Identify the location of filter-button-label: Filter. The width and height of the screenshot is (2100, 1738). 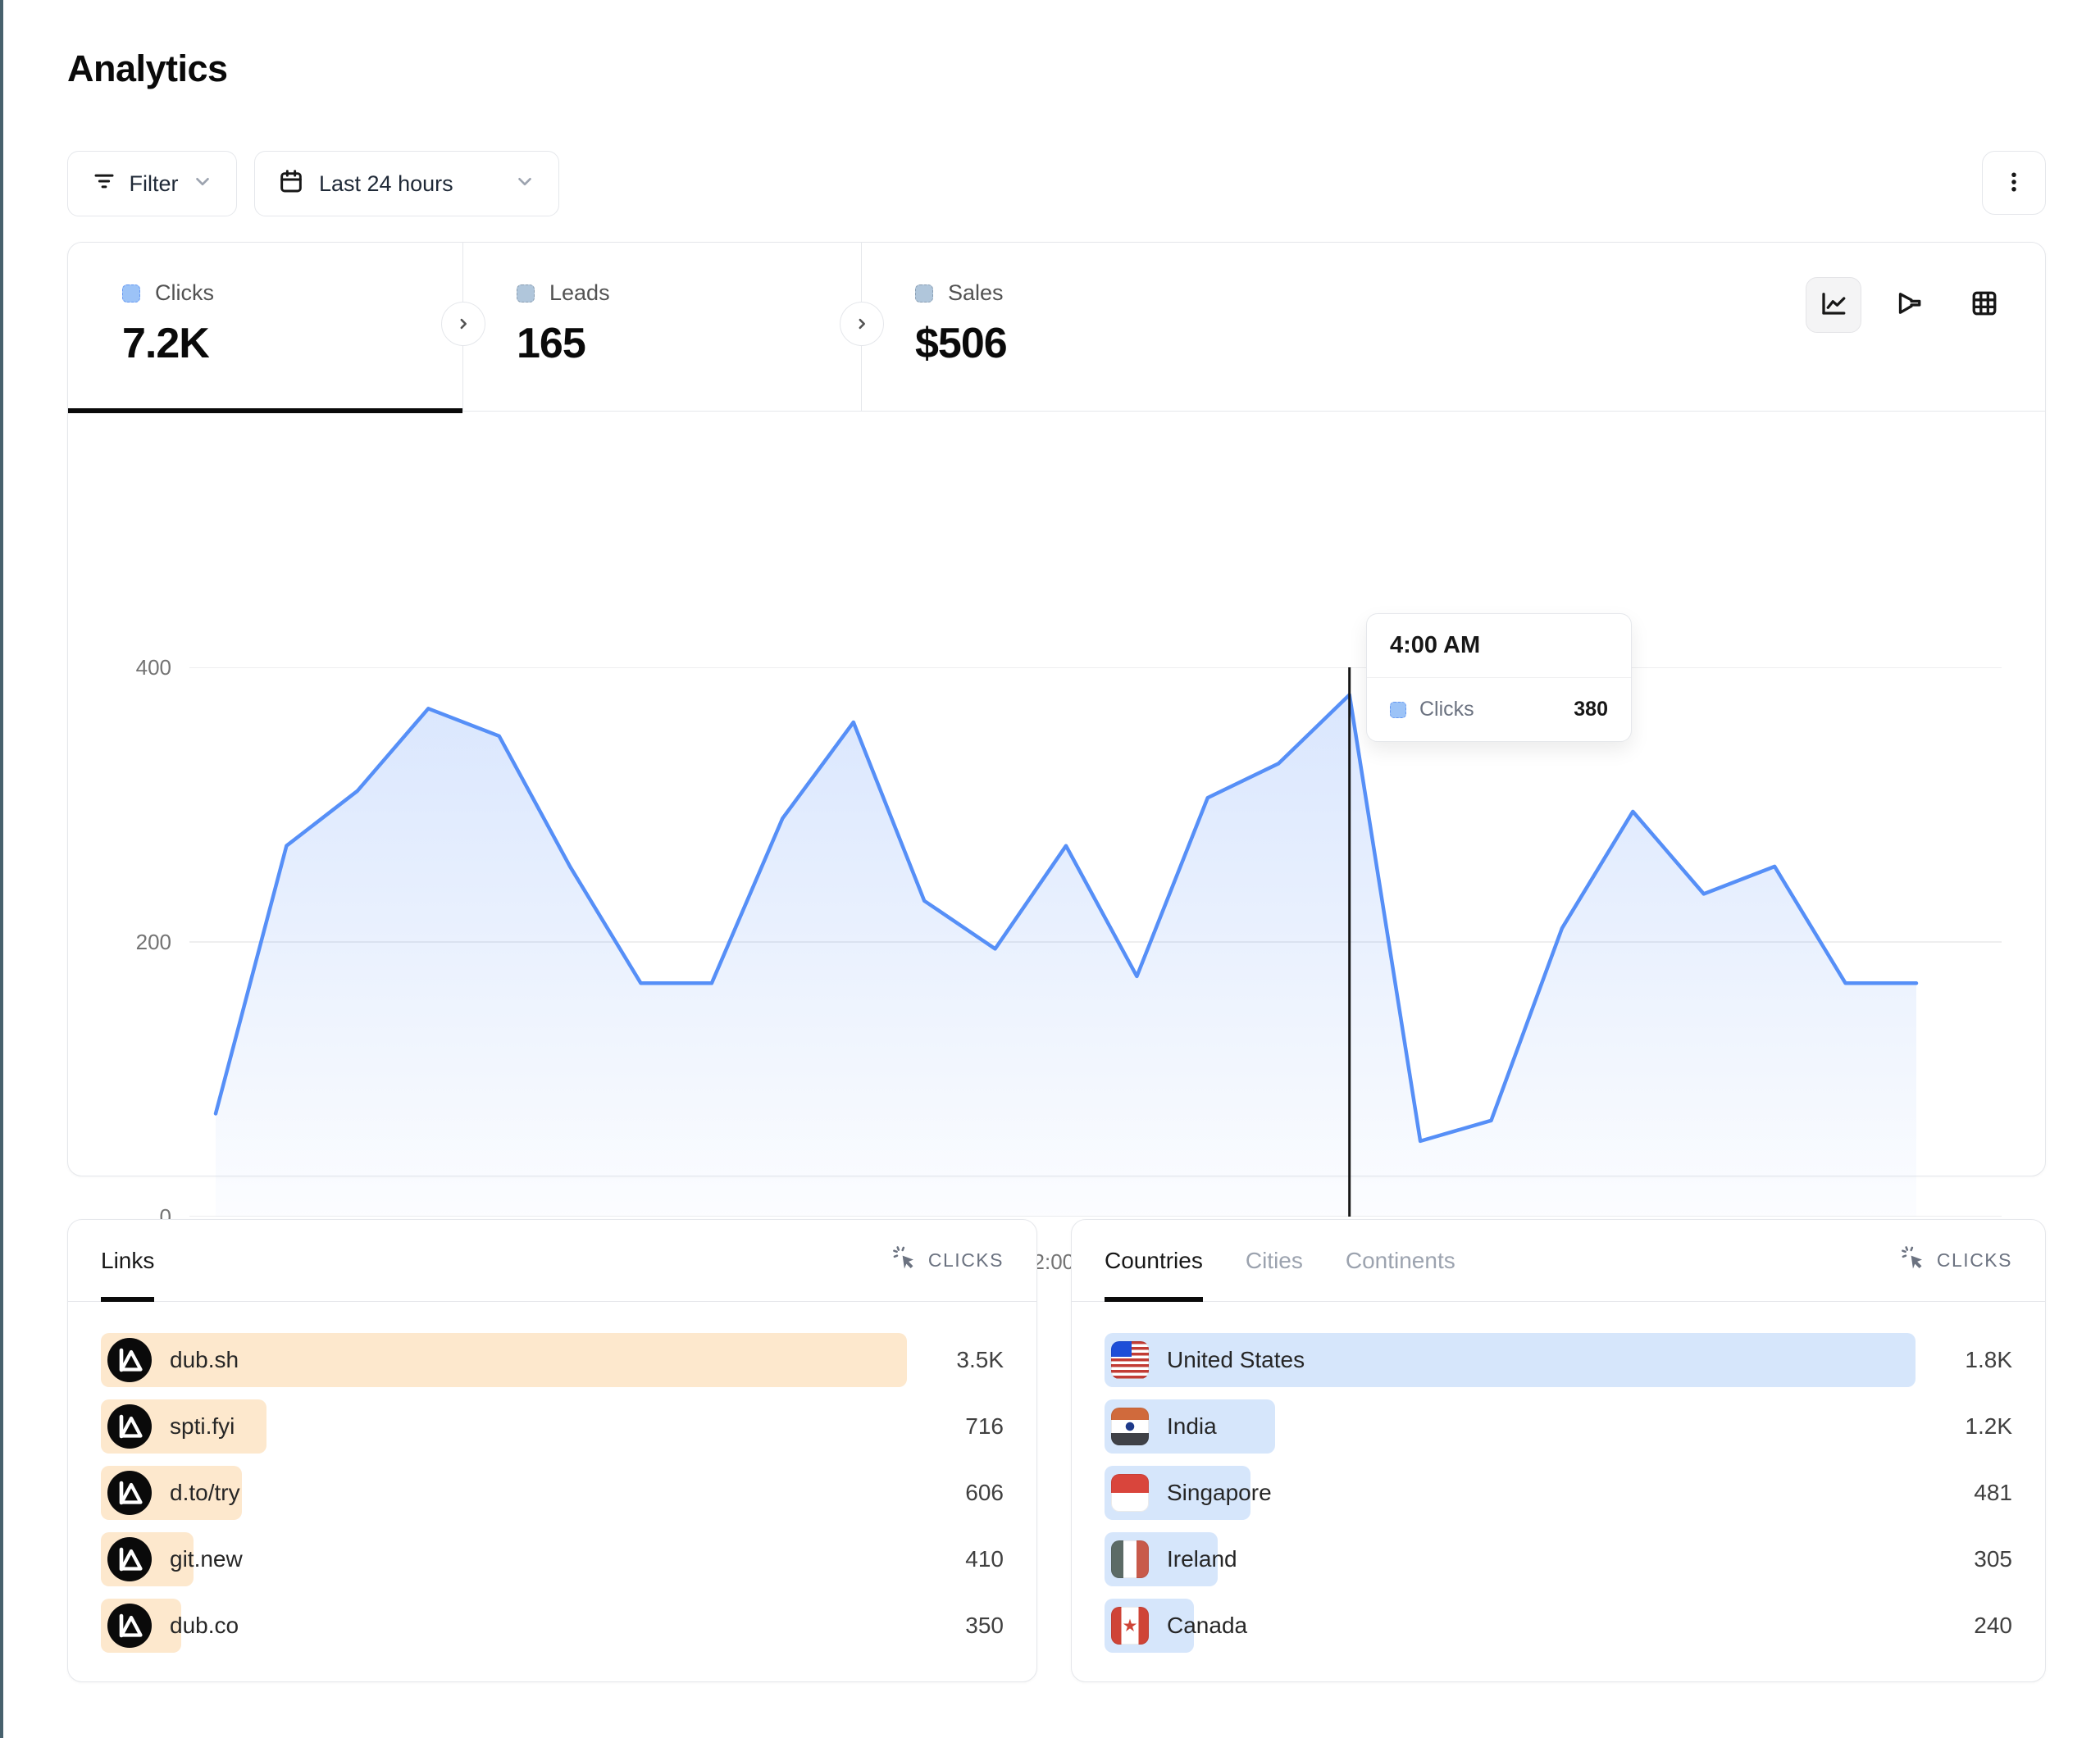
(154, 183).